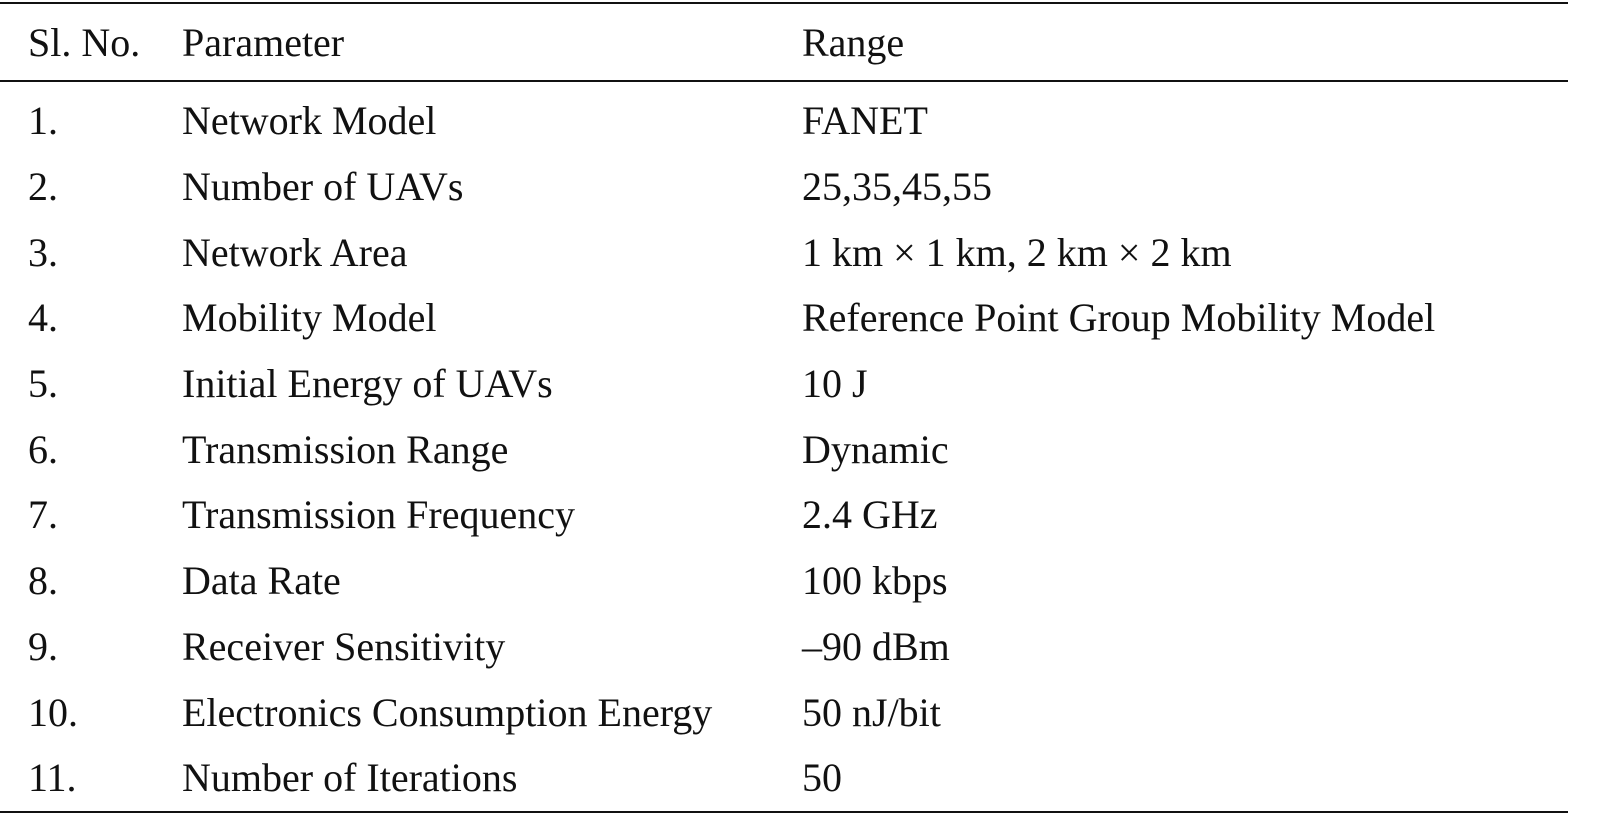  I want to click on table-cell: 2.4 GHz, so click(870, 515).